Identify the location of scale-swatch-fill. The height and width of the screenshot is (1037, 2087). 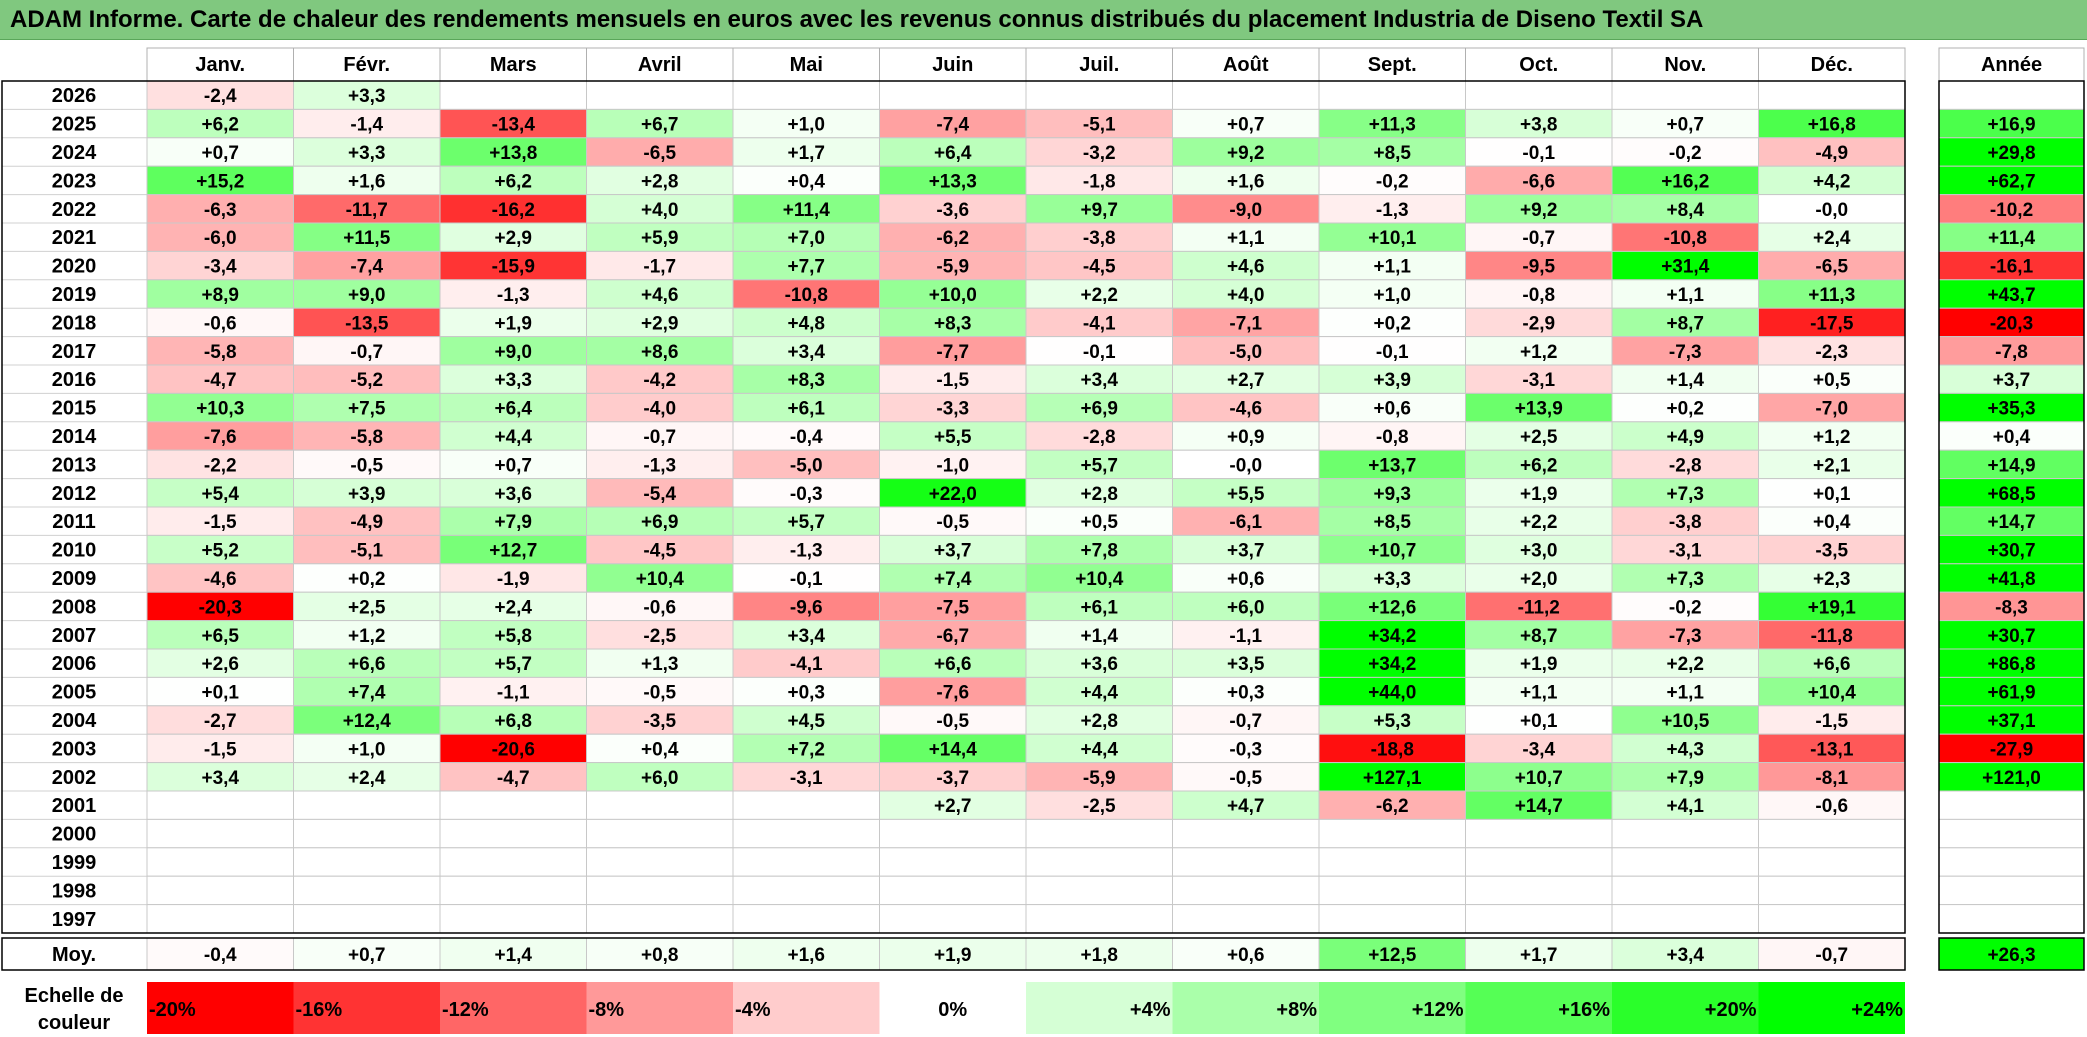
(952, 1008).